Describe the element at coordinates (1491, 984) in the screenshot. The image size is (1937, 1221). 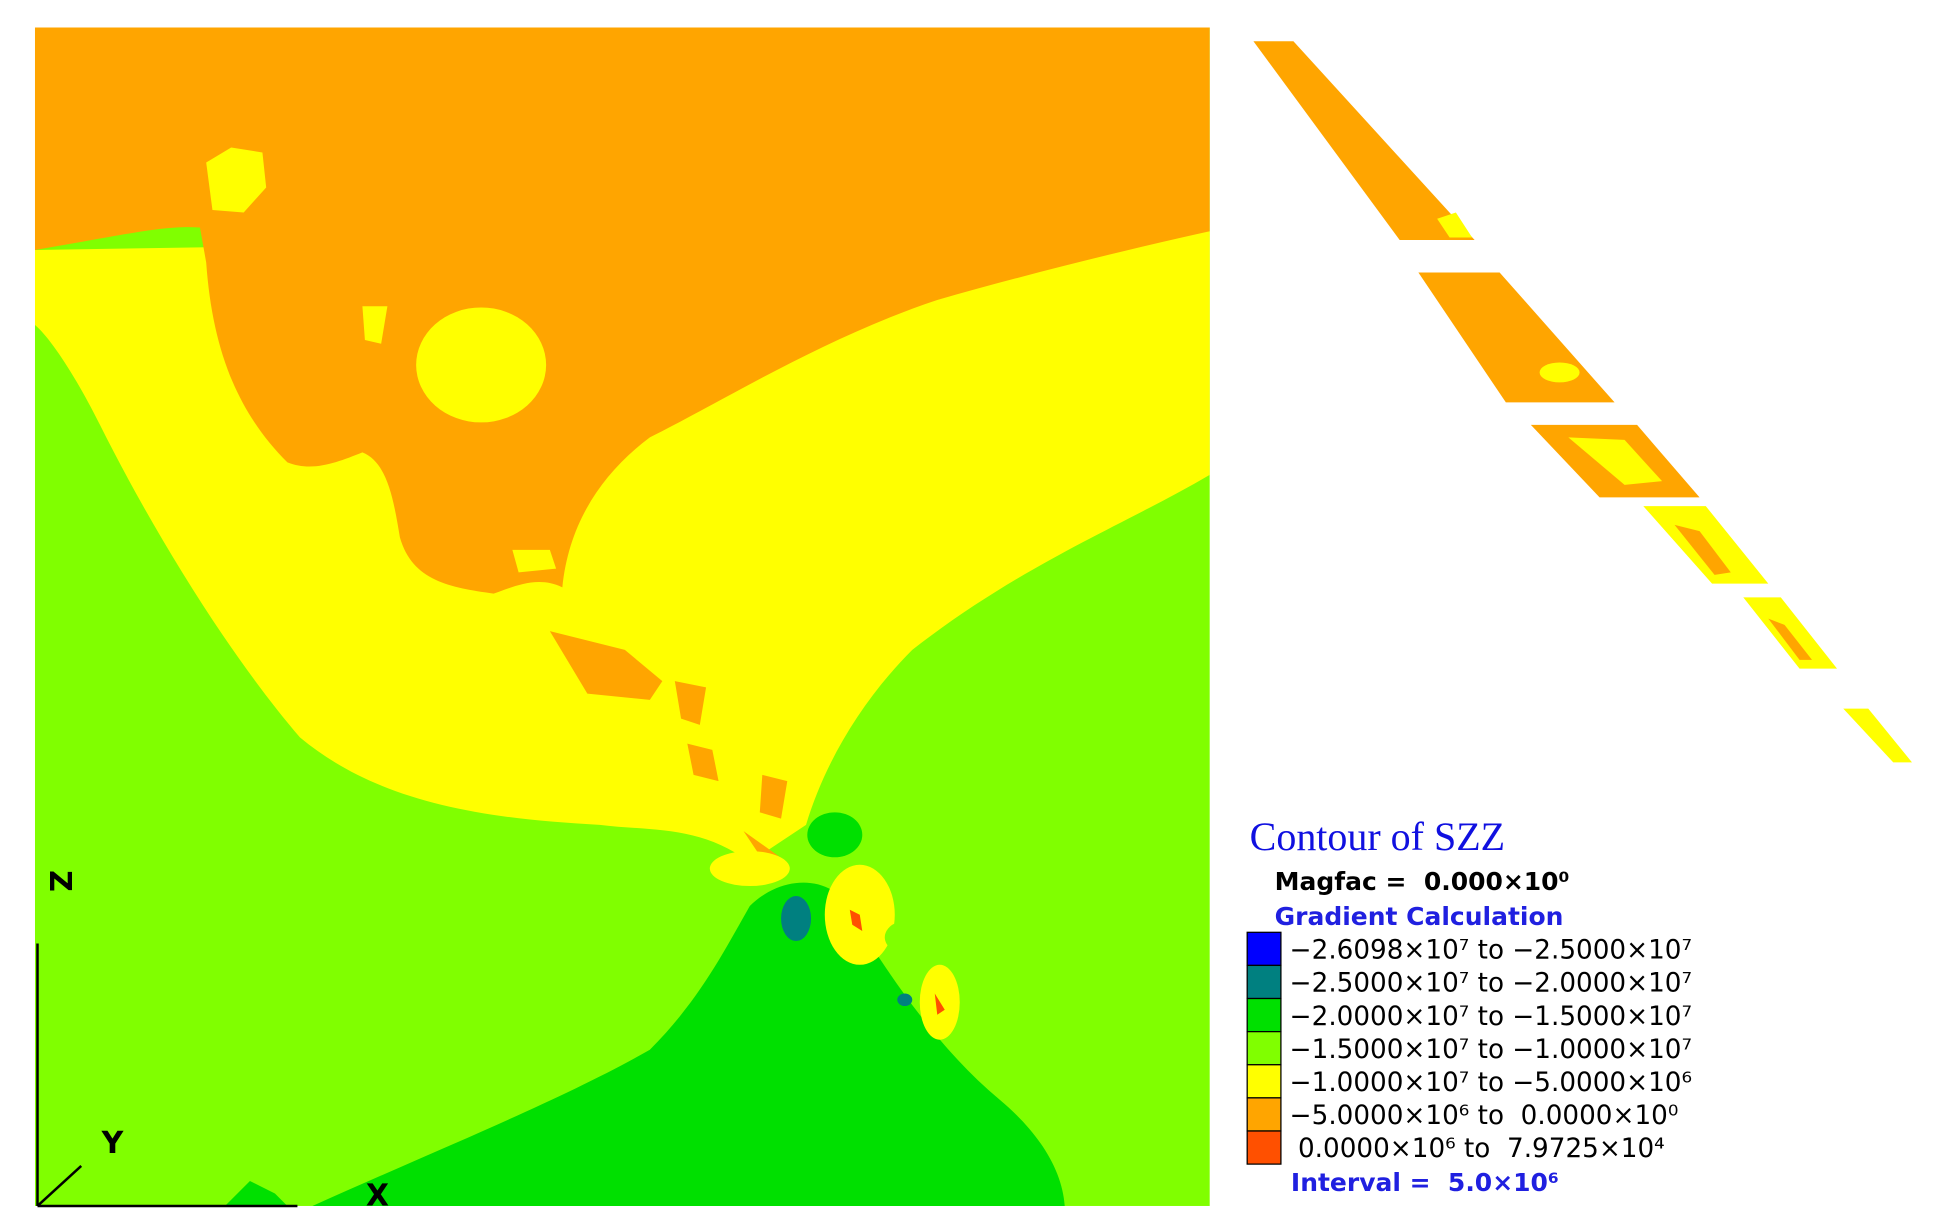
I see `legend-label: −2.5000×10⁷ to −2.0000×10⁷` at that location.